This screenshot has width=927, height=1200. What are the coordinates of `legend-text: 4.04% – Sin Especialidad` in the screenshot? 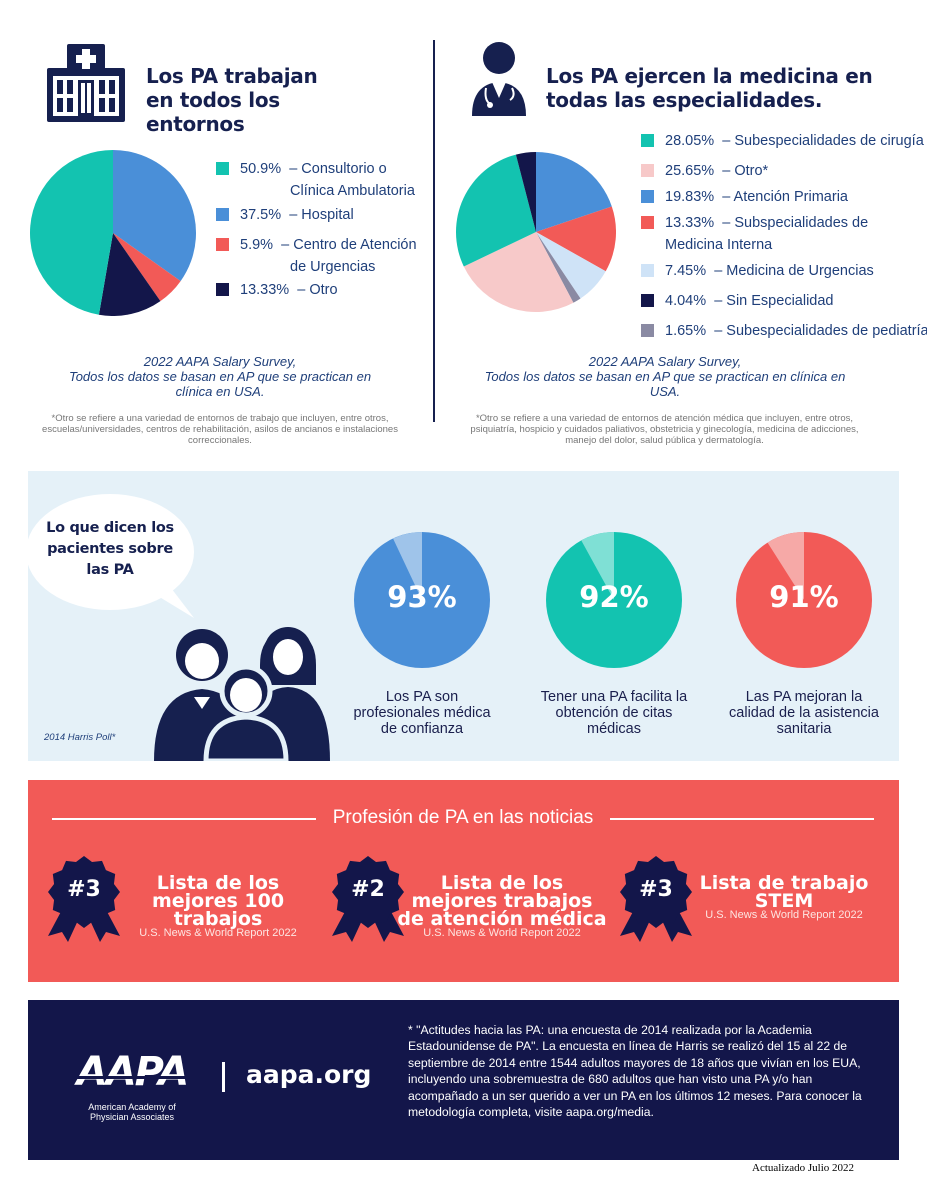 It's located at (749, 301).